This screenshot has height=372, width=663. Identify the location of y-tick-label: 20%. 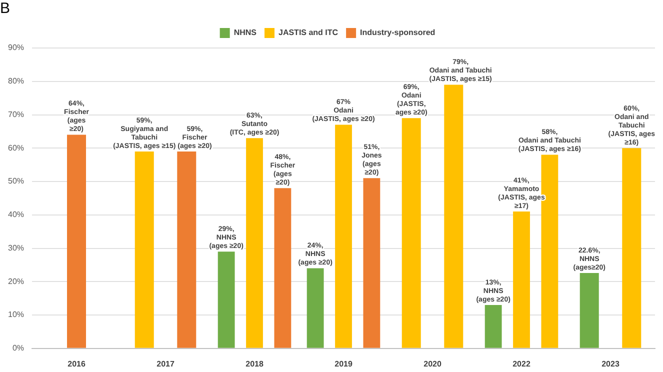
(16, 281).